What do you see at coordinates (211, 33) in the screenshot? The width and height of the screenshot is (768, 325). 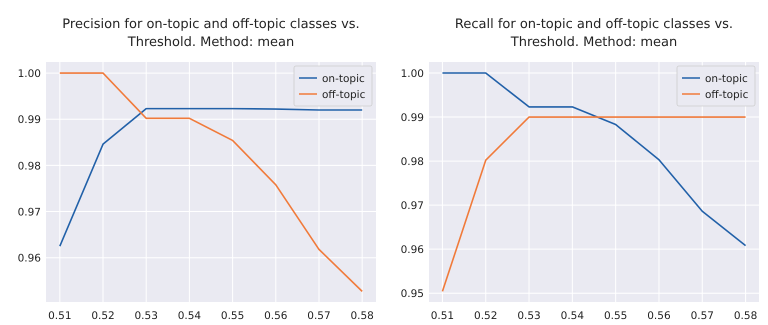 I see `chart-title: Precision for on-topic and off-topic classes vs. Threshold. Method: mean` at bounding box center [211, 33].